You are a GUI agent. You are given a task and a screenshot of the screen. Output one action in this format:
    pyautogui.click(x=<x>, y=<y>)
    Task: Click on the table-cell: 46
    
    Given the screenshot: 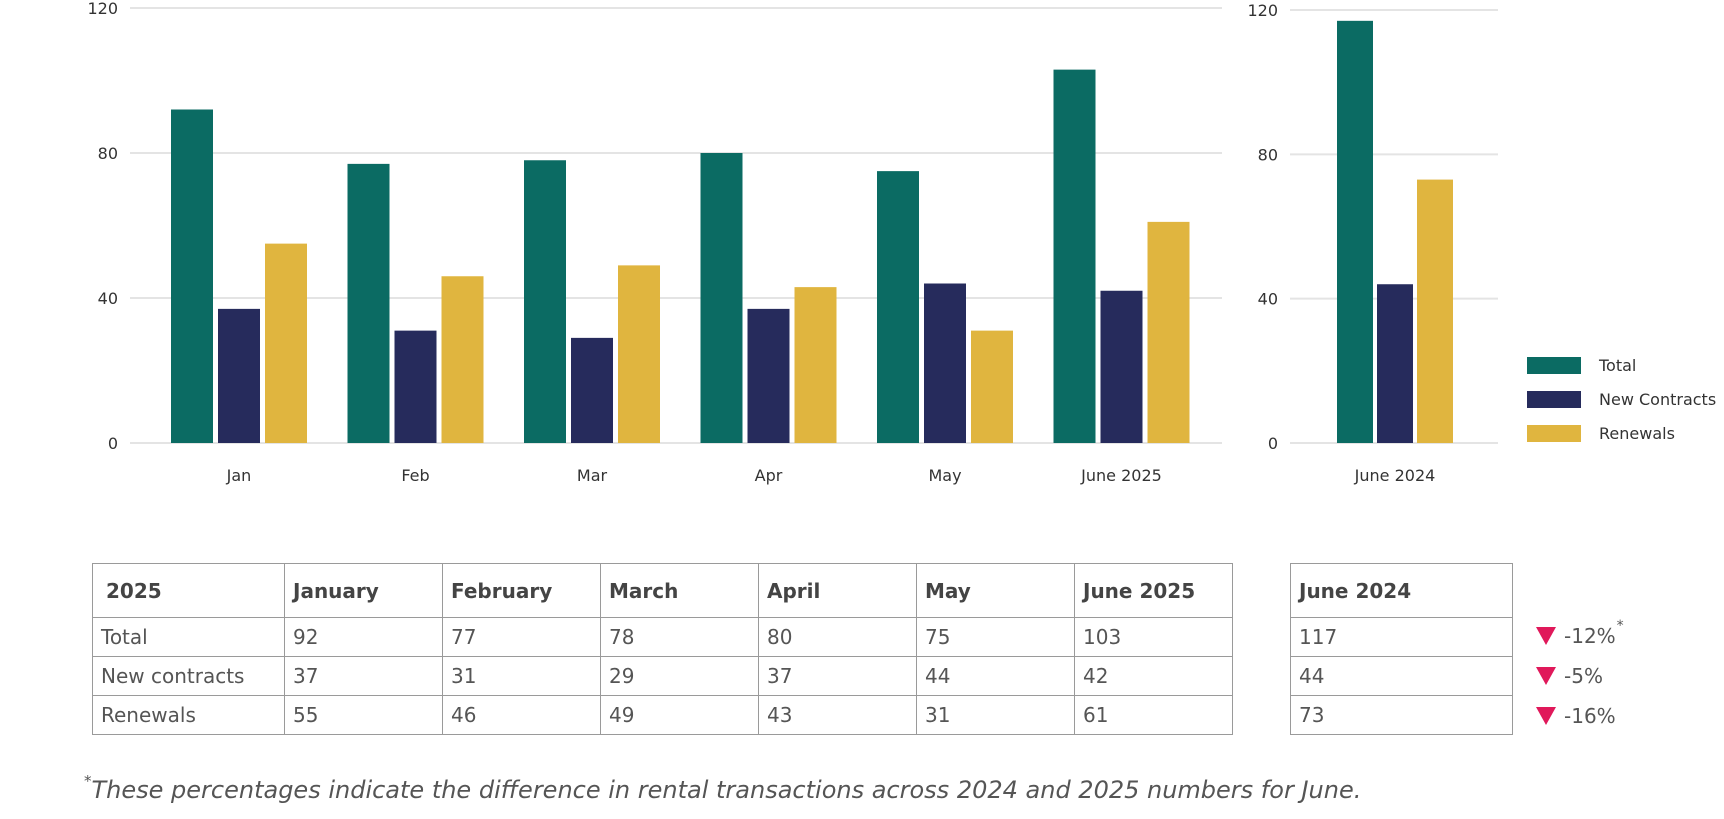 What is the action you would take?
    pyautogui.click(x=521, y=715)
    